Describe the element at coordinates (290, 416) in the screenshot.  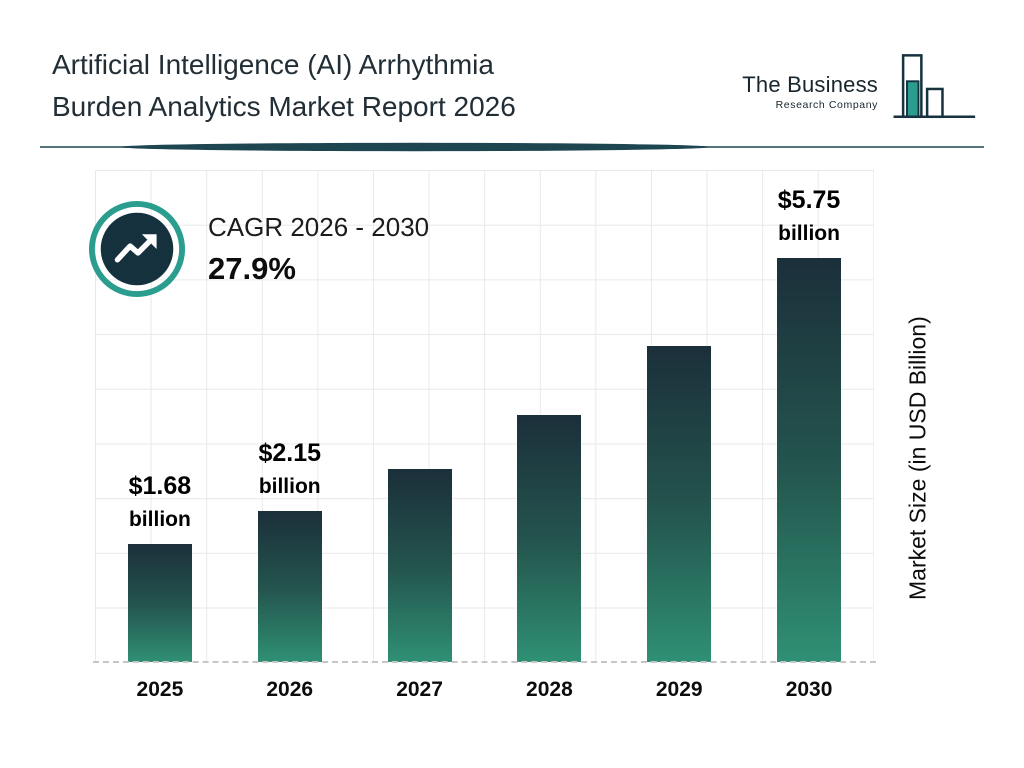
I see `bar-column-2026: $2.15 billion` at that location.